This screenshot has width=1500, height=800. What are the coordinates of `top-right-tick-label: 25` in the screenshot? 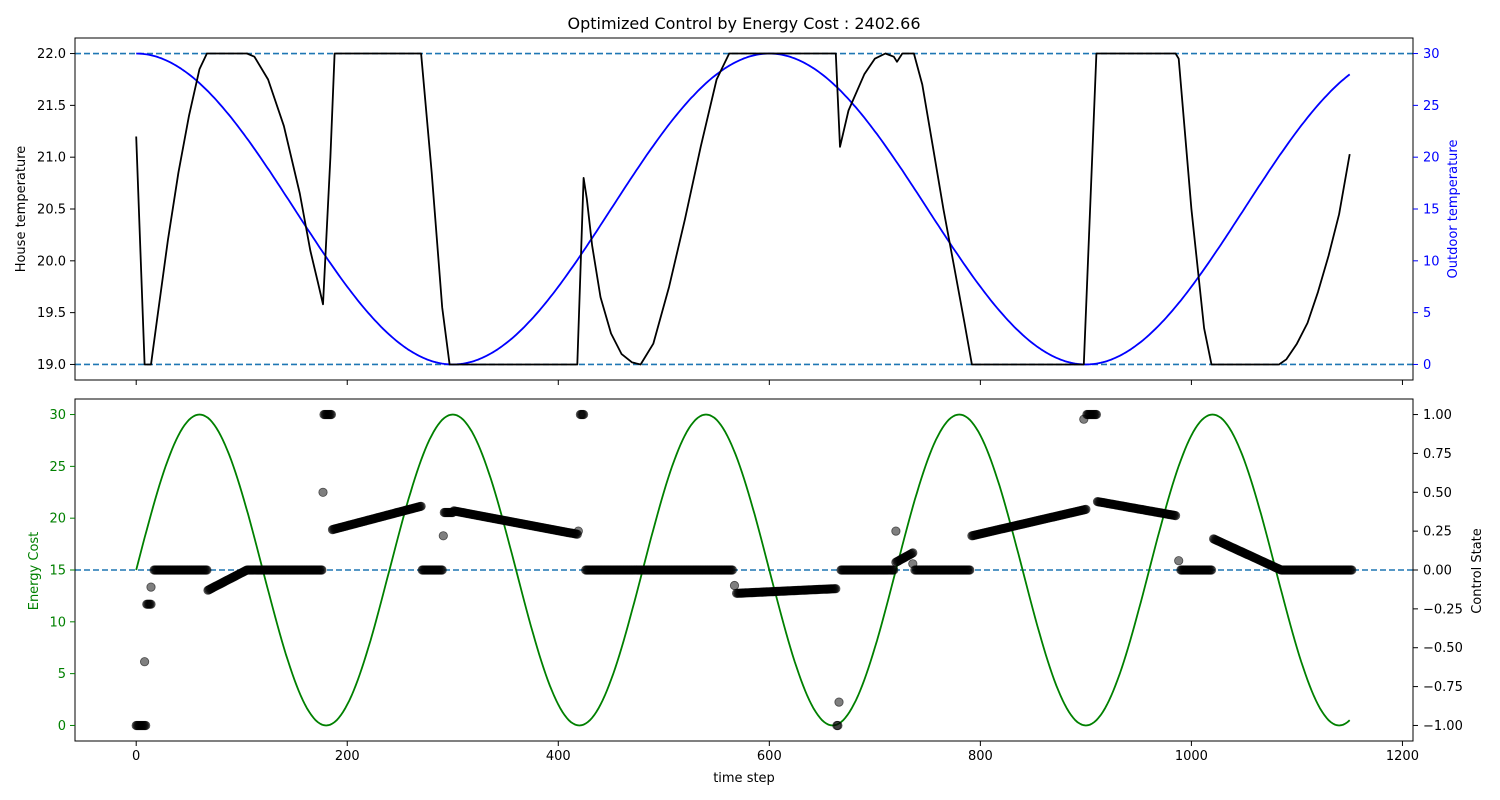 It's located at (1431, 106).